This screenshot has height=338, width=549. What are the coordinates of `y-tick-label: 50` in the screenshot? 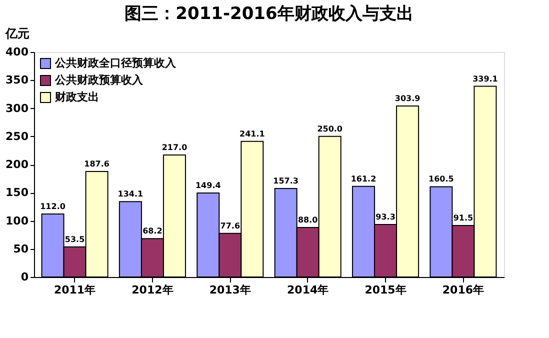 It's located at (21, 249).